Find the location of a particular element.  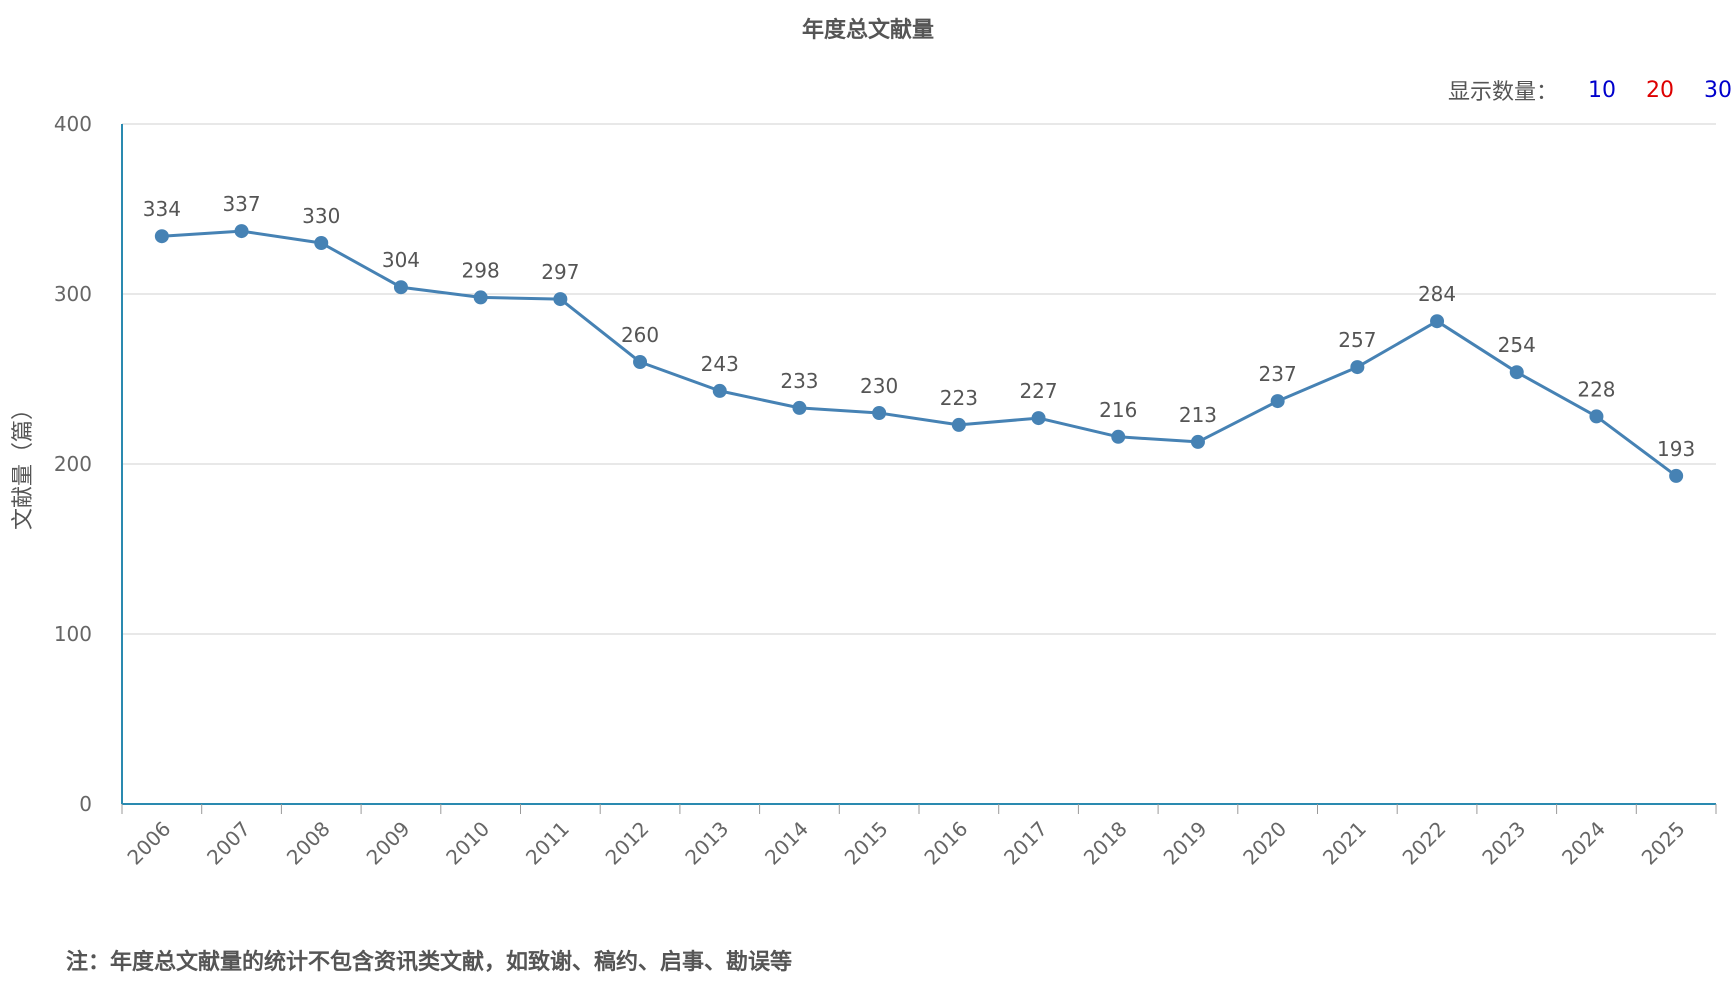

y-tick-label: 100 is located at coordinates (73, 634).